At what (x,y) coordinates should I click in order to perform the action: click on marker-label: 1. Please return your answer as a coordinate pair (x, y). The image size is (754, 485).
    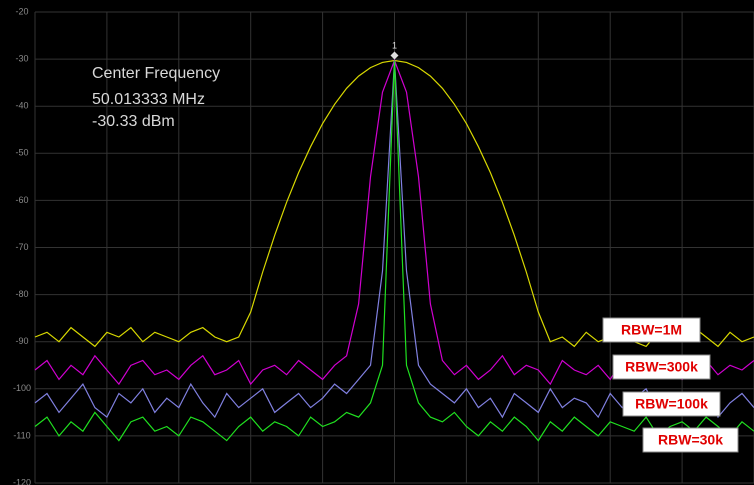
    Looking at the image, I should click on (394, 46).